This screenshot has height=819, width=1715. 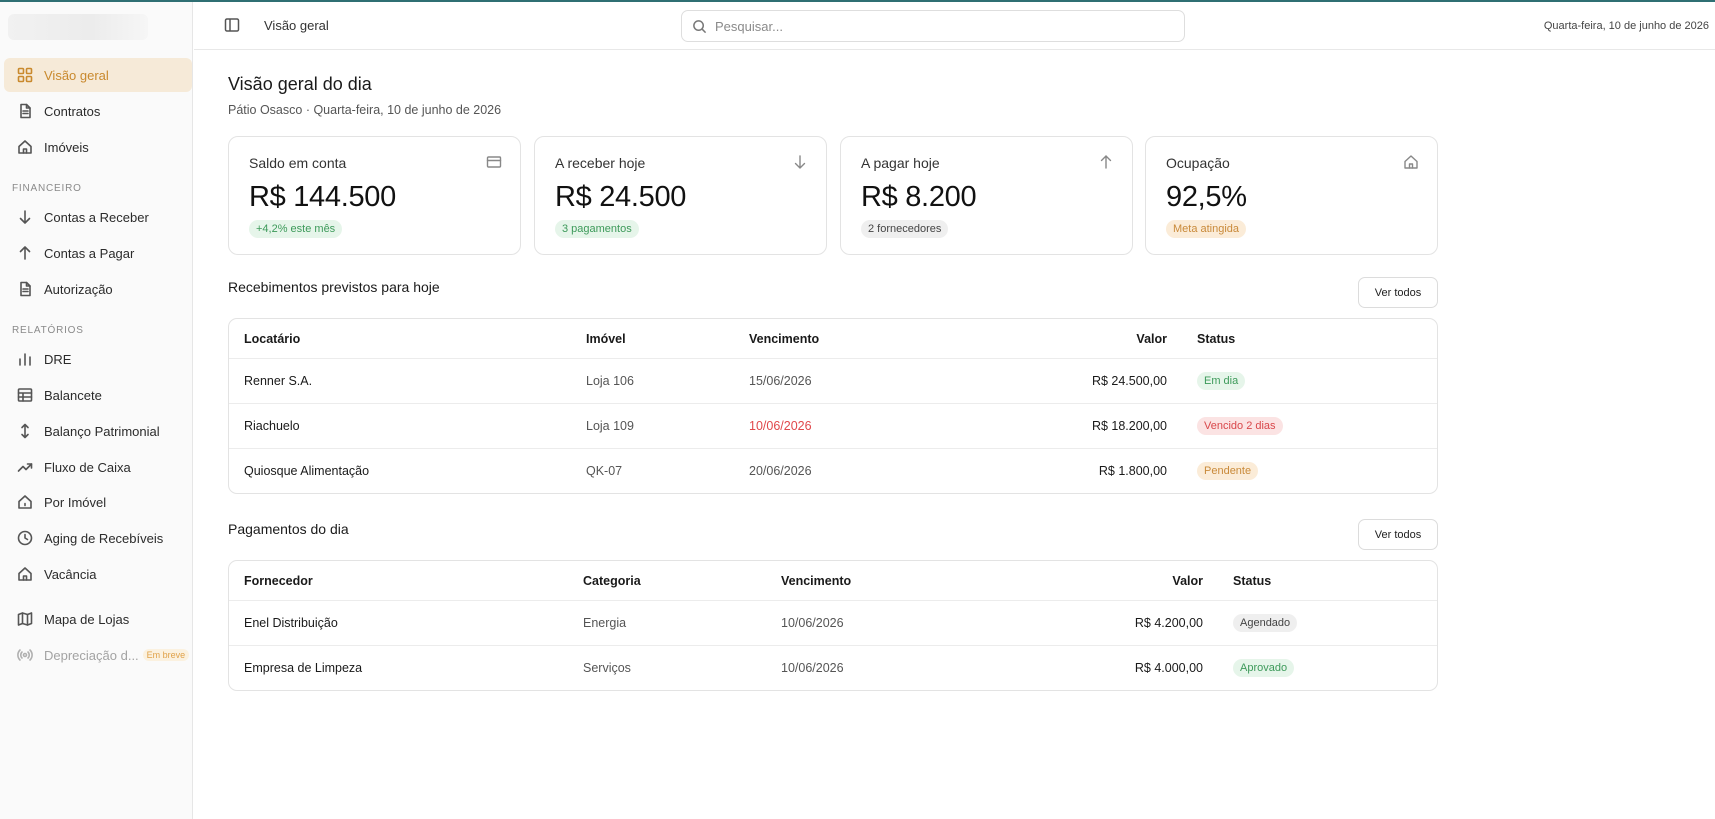 I want to click on coming-soon-badge: Em breve, so click(x=166, y=655).